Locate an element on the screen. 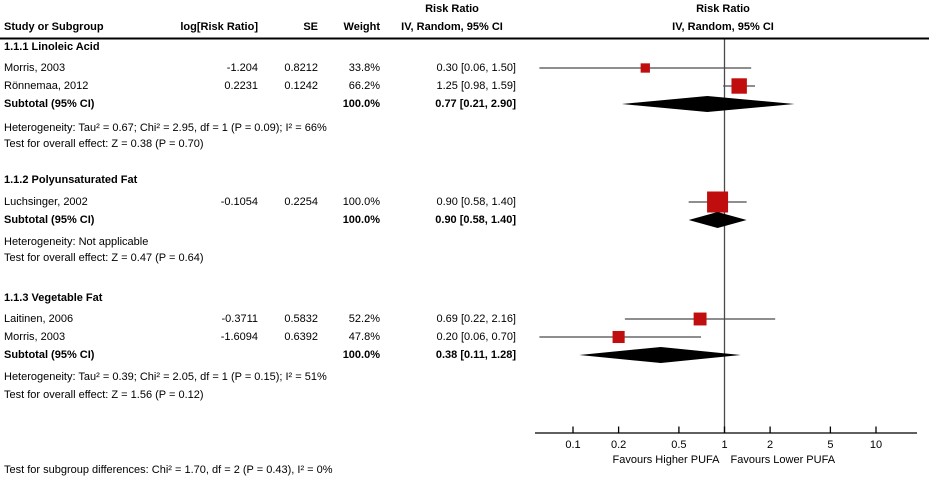  study-log-rr: 0.2231 is located at coordinates (241, 86).